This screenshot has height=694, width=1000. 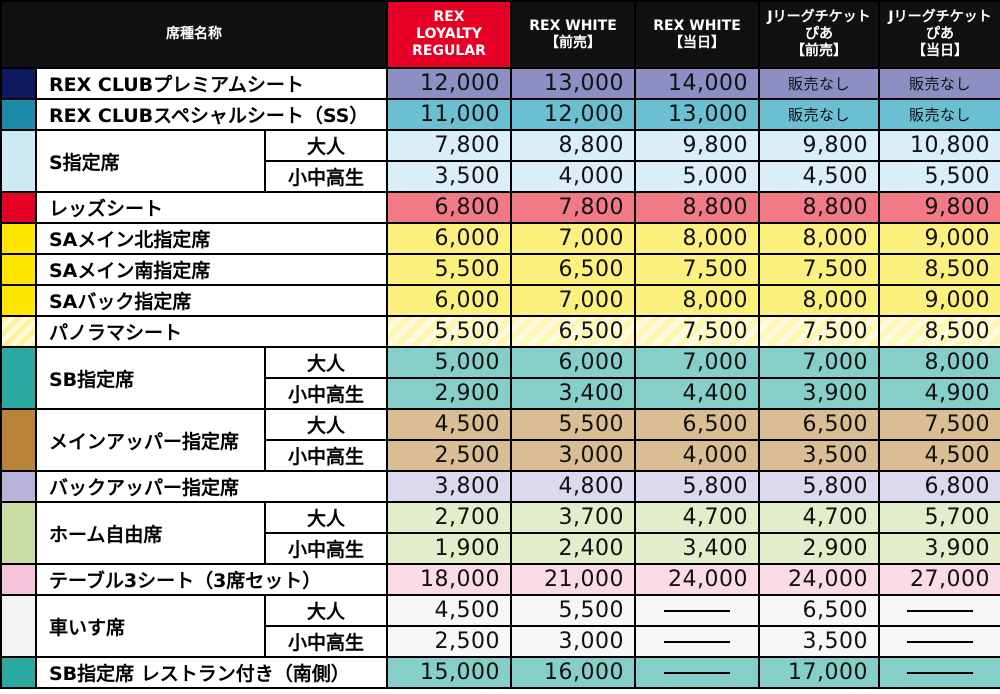 I want to click on price-header-3: Jリーグチケット ぴあ 【前売】, so click(x=819, y=34).